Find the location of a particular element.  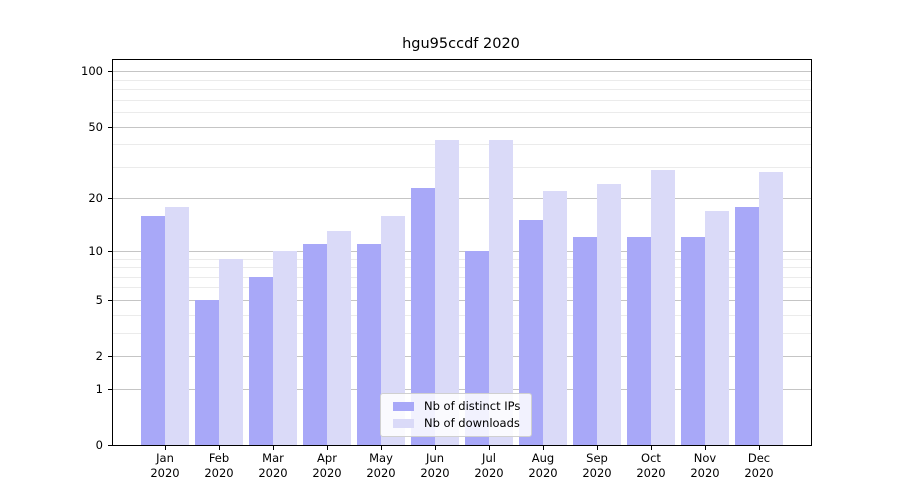

bar-jan-distinct-ips is located at coordinates (153, 330).